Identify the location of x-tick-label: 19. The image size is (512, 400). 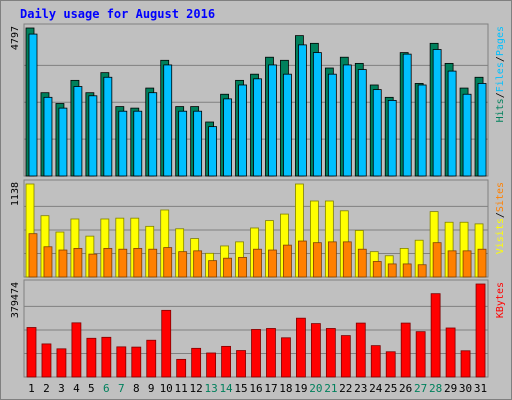
(300, 388).